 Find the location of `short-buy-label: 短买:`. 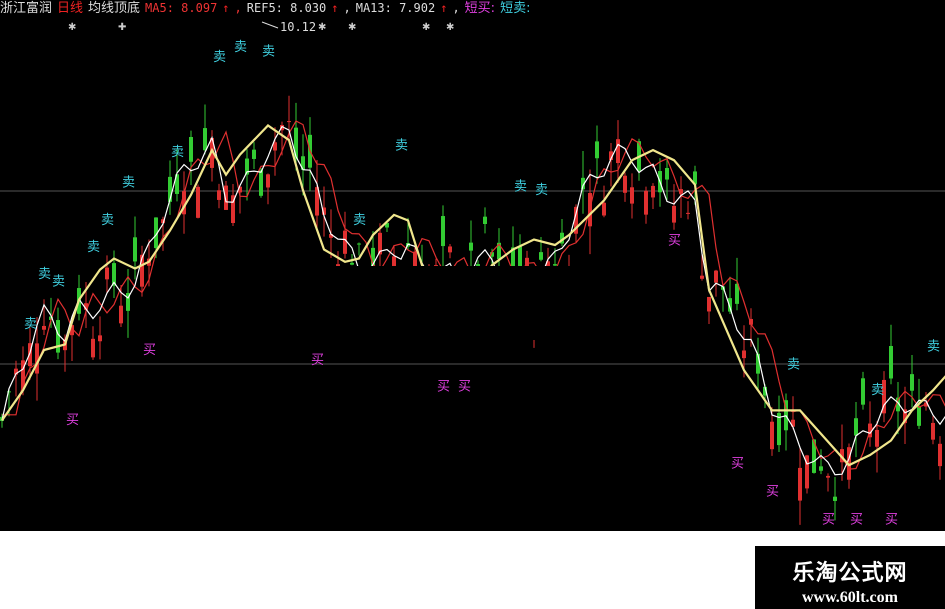

short-buy-label: 短买: is located at coordinates (480, 8).